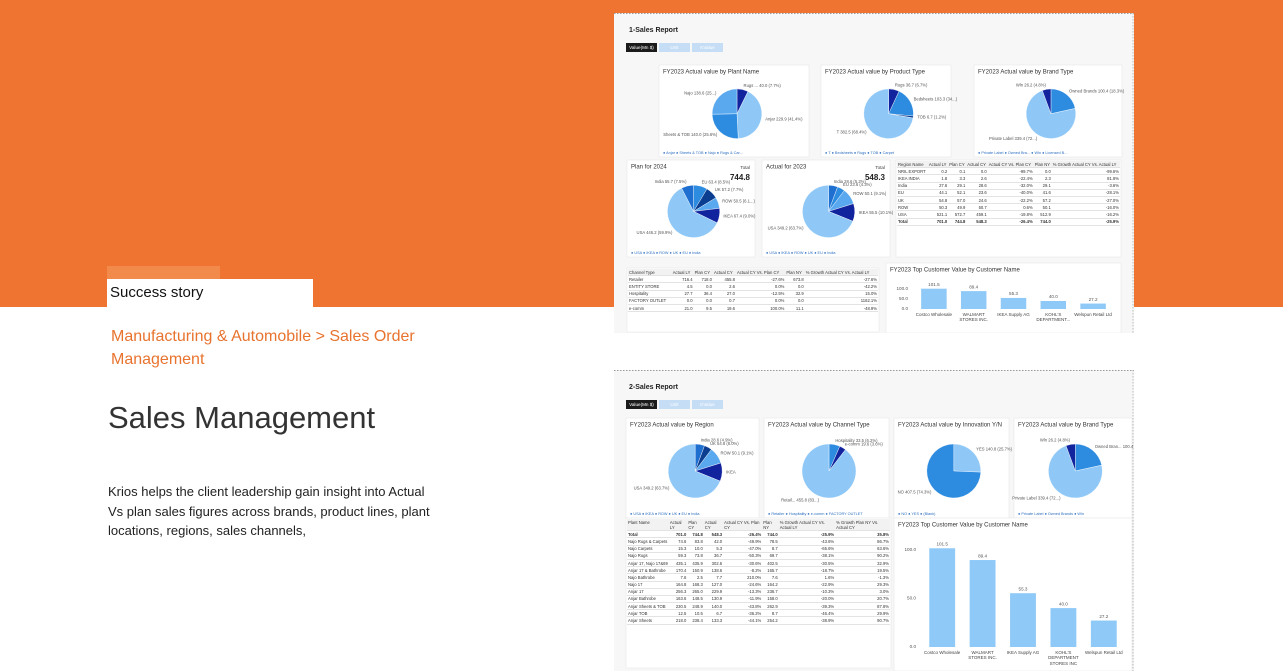  What do you see at coordinates (957, 178) in the screenshot?
I see `table-cell: 3.3` at bounding box center [957, 178].